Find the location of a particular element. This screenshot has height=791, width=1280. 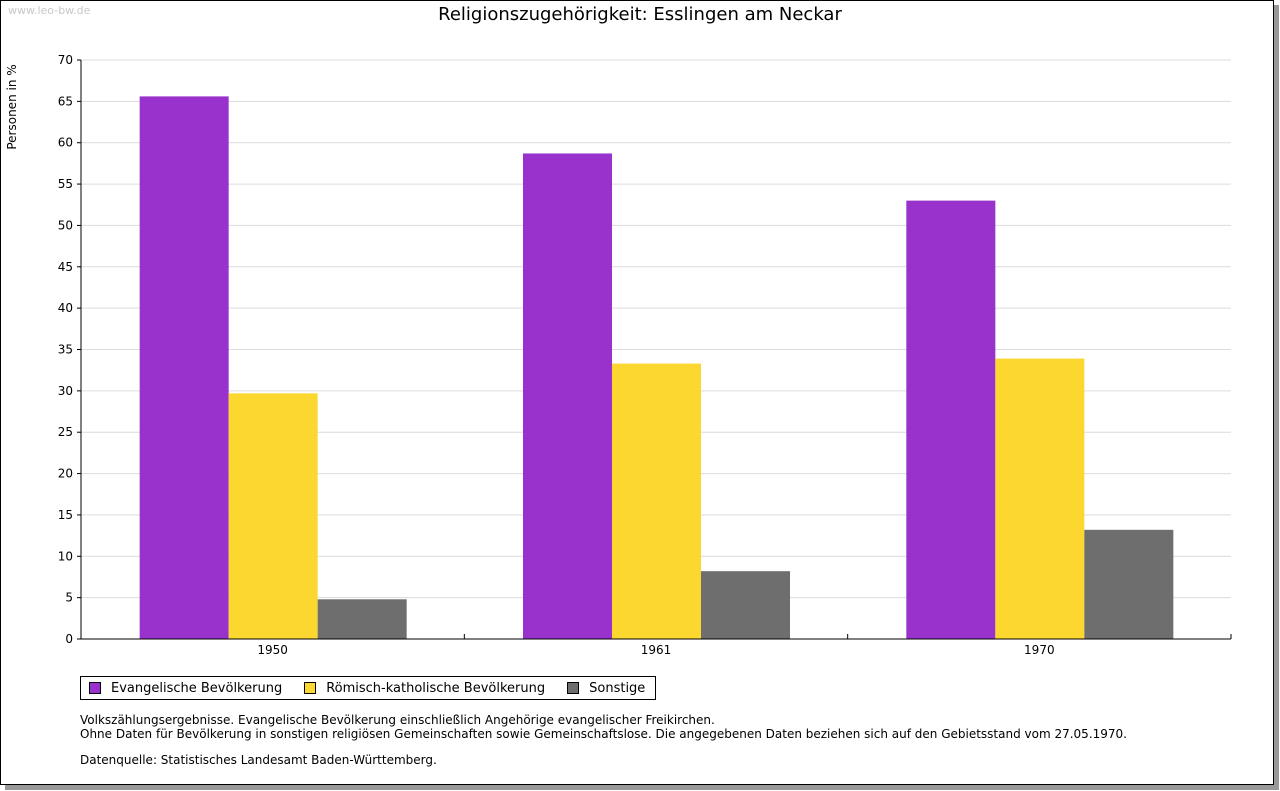

legend-label: Römisch-katholische Bevölkerung is located at coordinates (436, 688).